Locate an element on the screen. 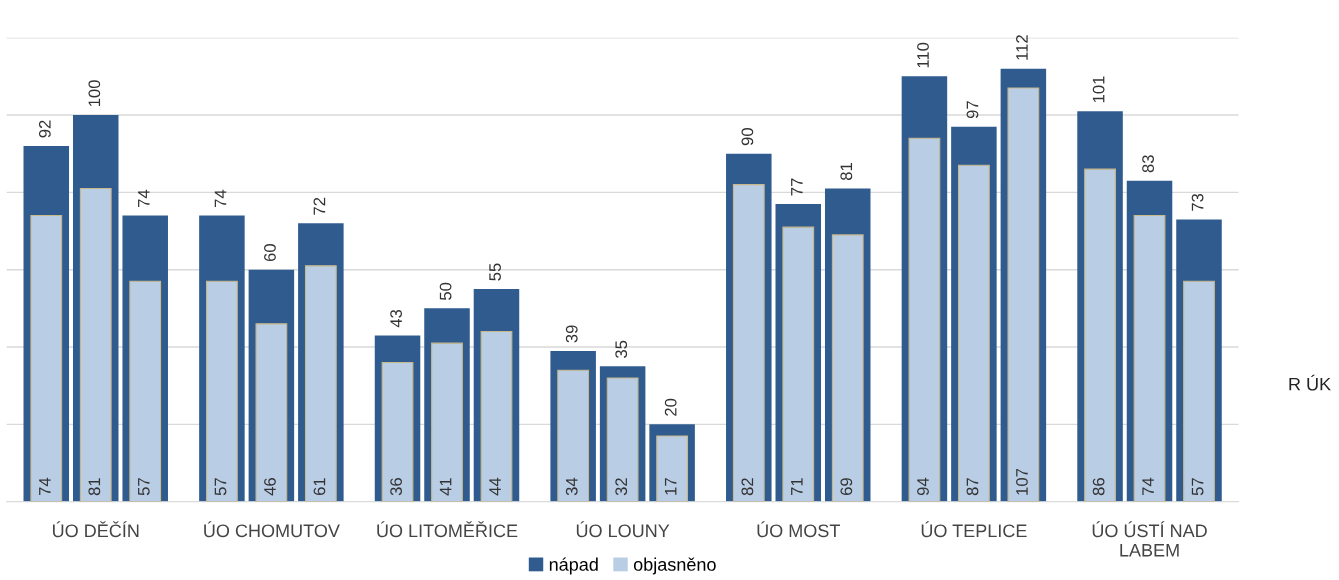  x-tick-label: ÚO LITOMĚŘICE is located at coordinates (447, 529).